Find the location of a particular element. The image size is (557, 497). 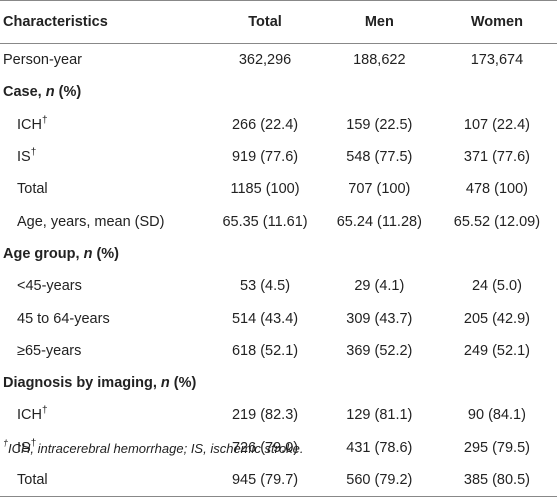

table-row: <45-years 53 (4.5) 29 (4.1) 24 (5.0) is located at coordinates (278, 286).